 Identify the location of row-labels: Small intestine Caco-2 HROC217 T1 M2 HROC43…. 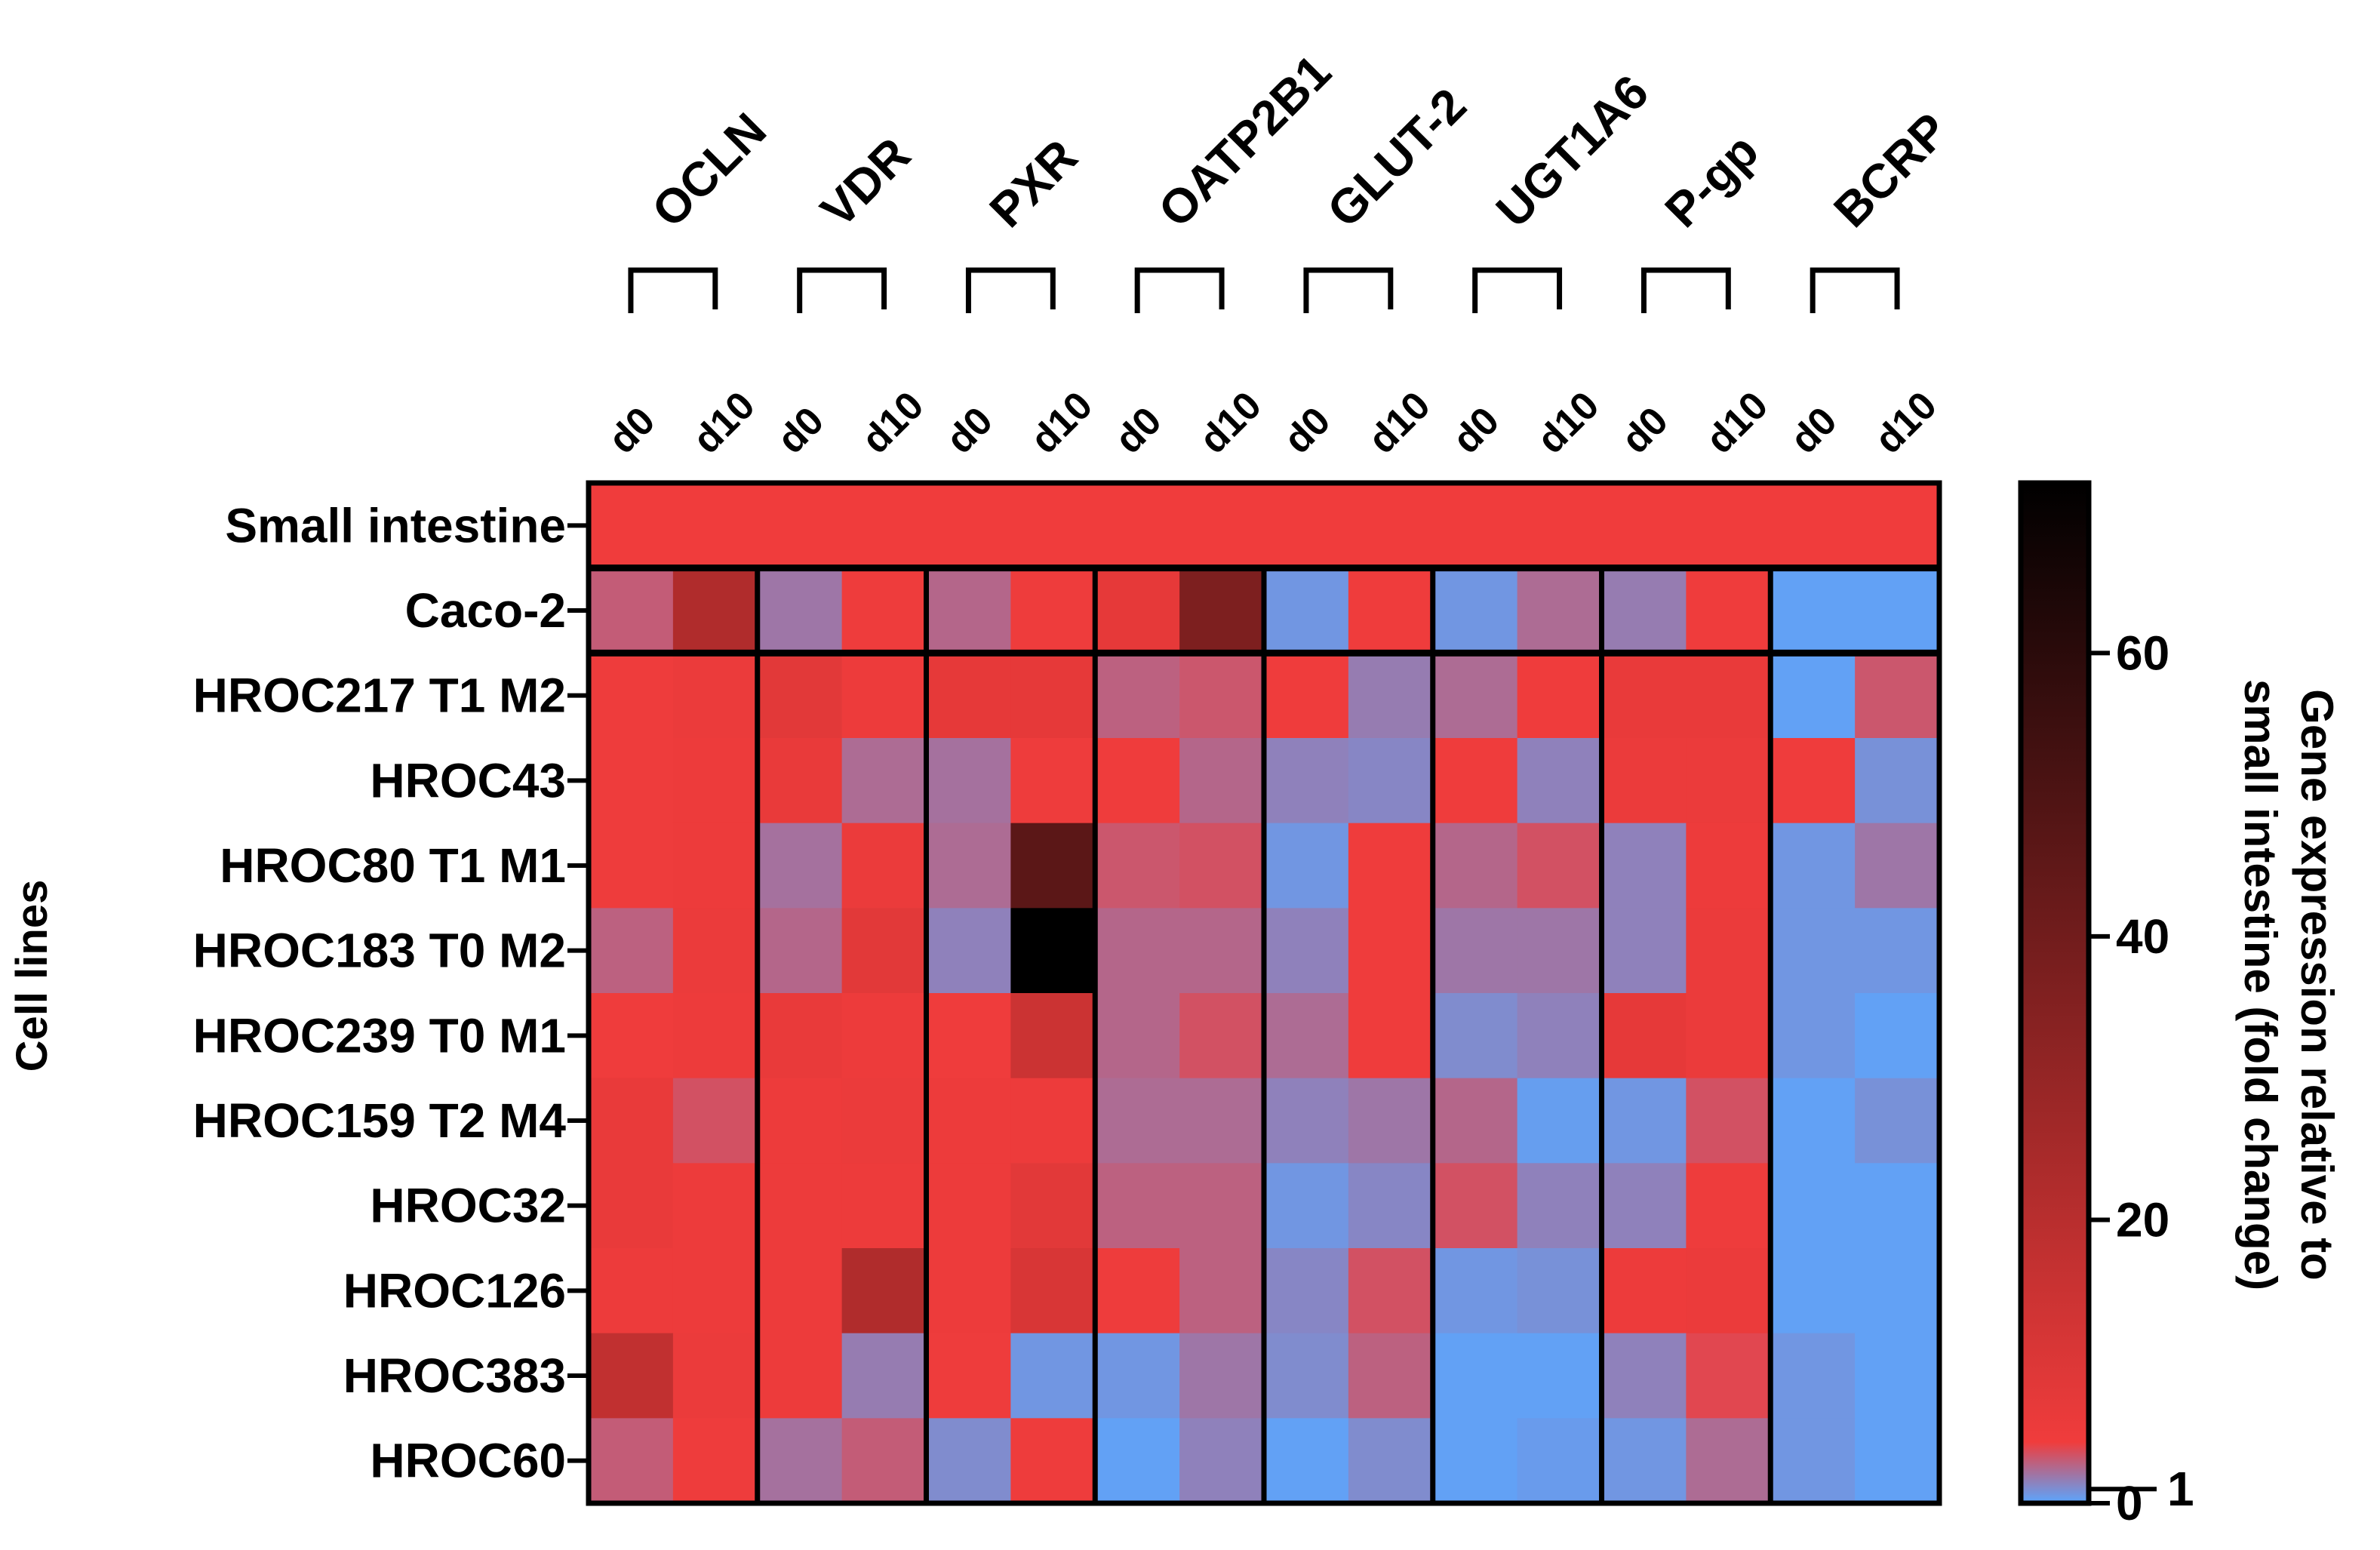
(391, 993).